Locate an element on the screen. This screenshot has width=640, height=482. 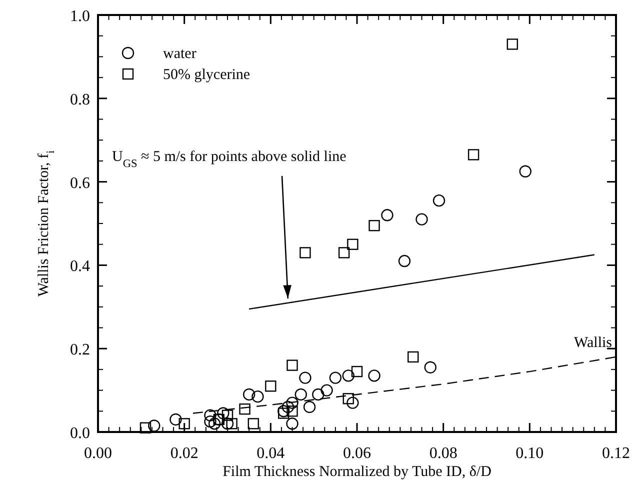
legend-label: 50% glycerine is located at coordinates (206, 75).